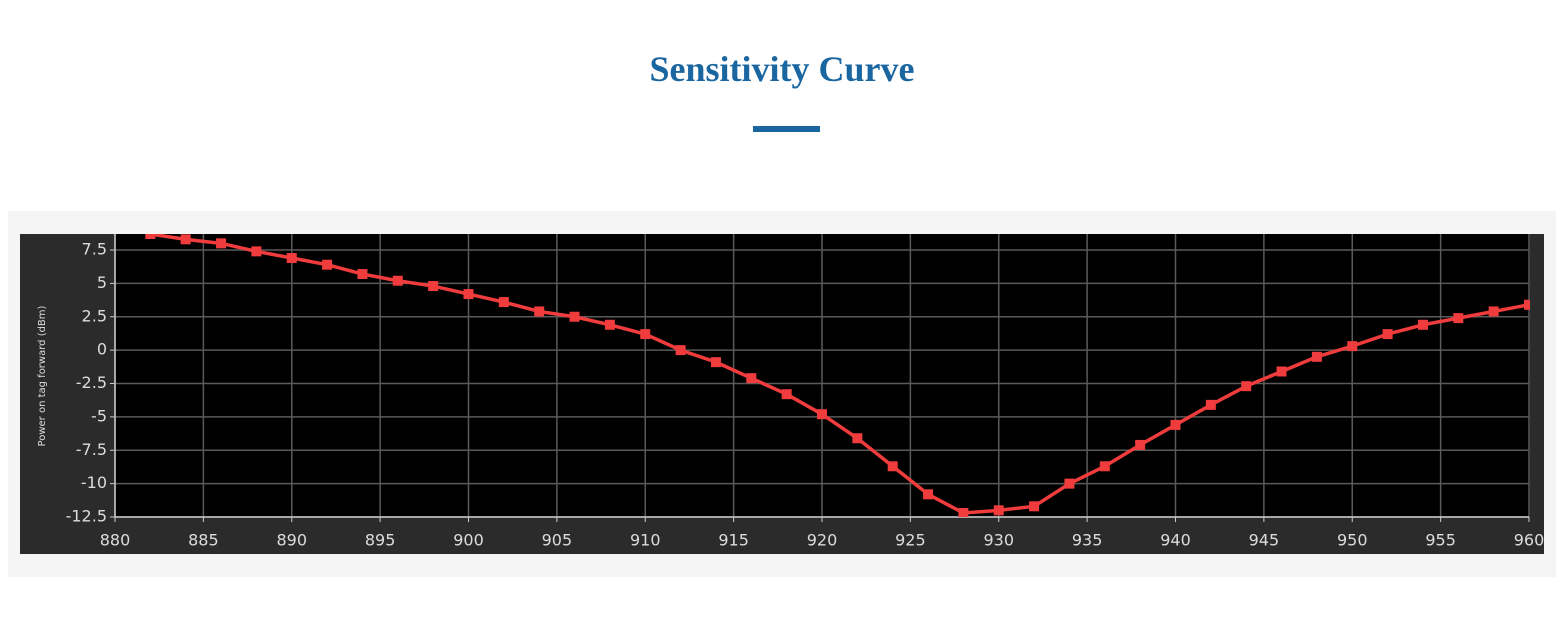  I want to click on y-tick-label: -7.5, so click(91, 449).